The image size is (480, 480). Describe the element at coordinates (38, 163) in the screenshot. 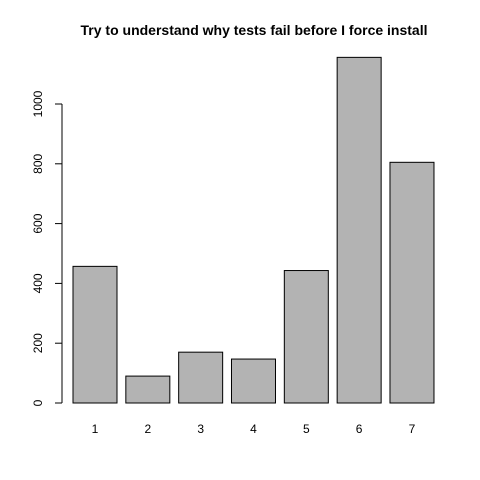

I see `y-tick-label: 800` at that location.